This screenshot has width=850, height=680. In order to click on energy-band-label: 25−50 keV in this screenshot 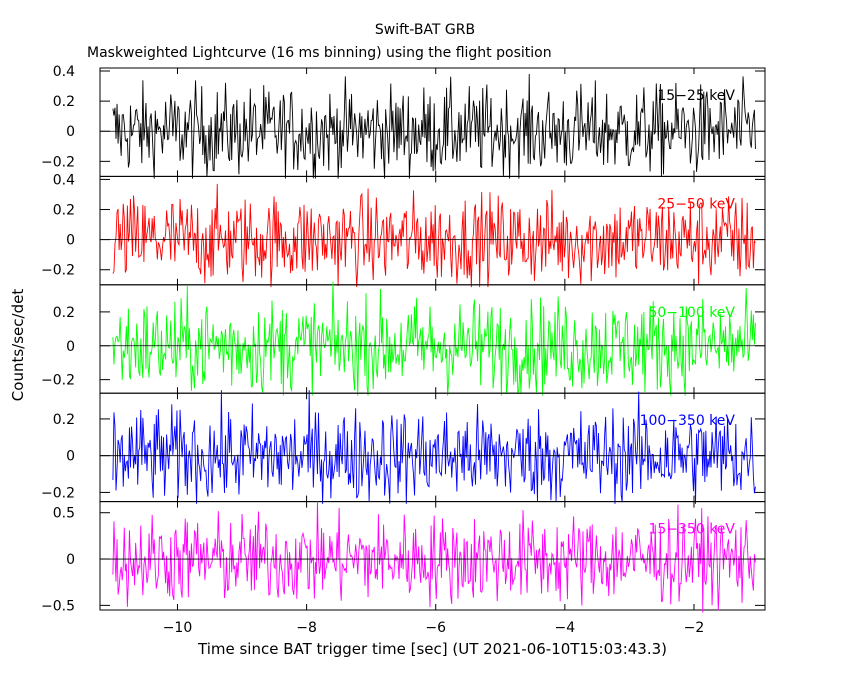, I will do `click(696, 204)`.